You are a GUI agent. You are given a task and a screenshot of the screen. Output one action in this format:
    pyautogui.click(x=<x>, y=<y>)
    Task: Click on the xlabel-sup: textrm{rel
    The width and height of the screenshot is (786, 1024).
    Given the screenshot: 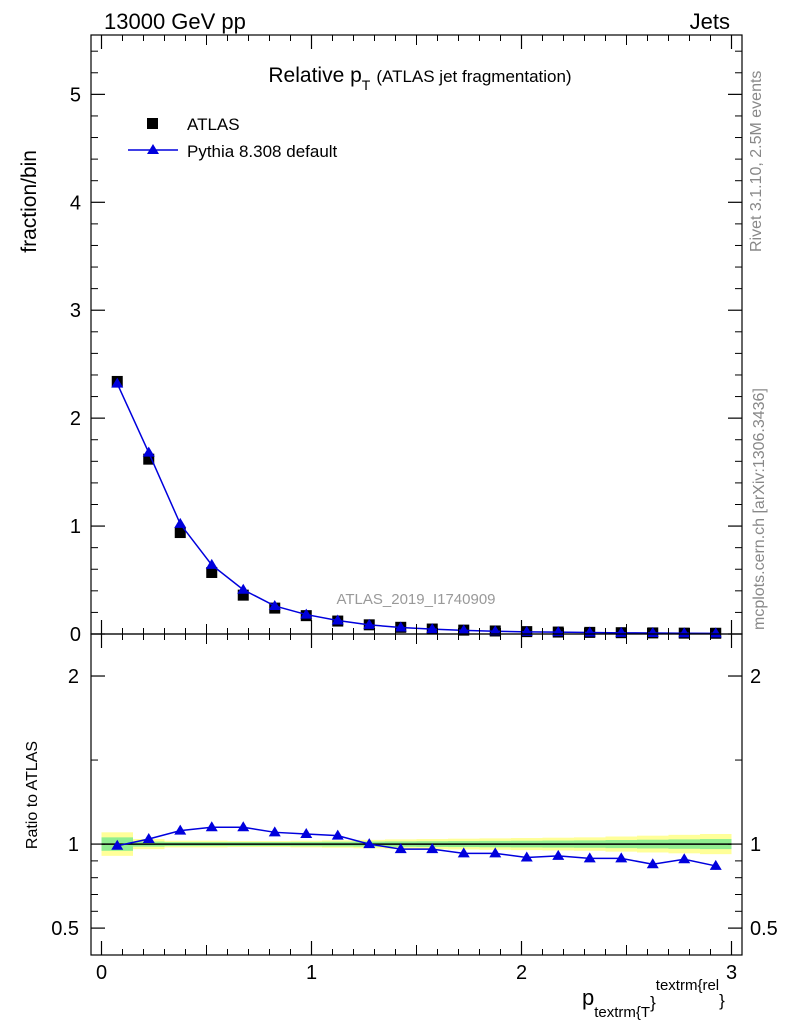 What is the action you would take?
    pyautogui.click(x=687, y=985)
    